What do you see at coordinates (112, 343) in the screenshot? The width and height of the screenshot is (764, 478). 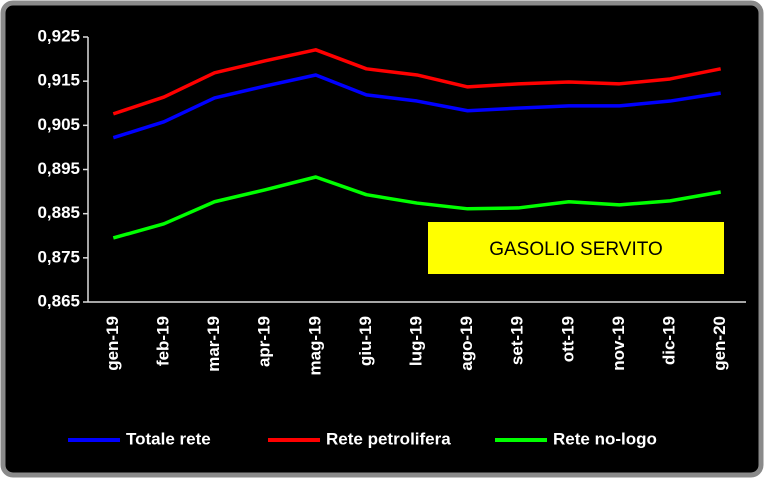 I see `x-tick-label: gen-19` at bounding box center [112, 343].